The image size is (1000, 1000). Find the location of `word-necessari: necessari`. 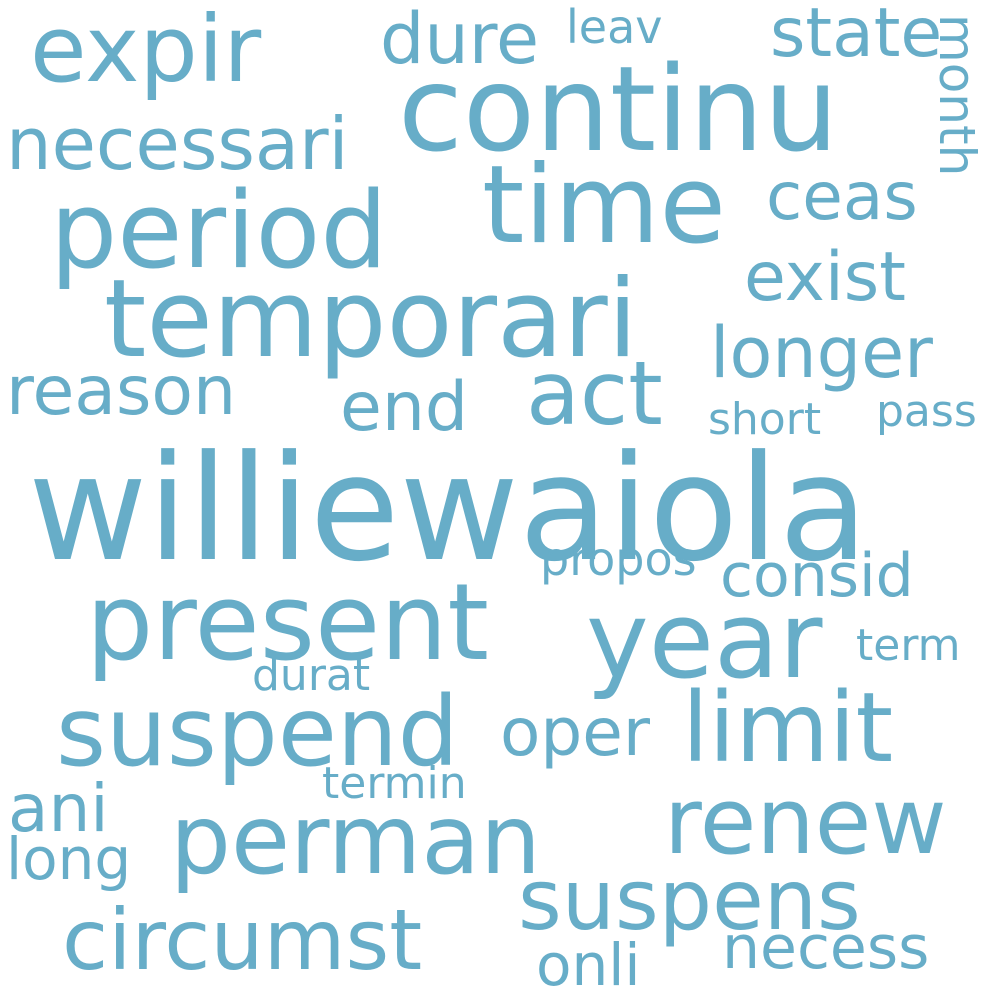

word-necessari: necessari is located at coordinates (177, 144).